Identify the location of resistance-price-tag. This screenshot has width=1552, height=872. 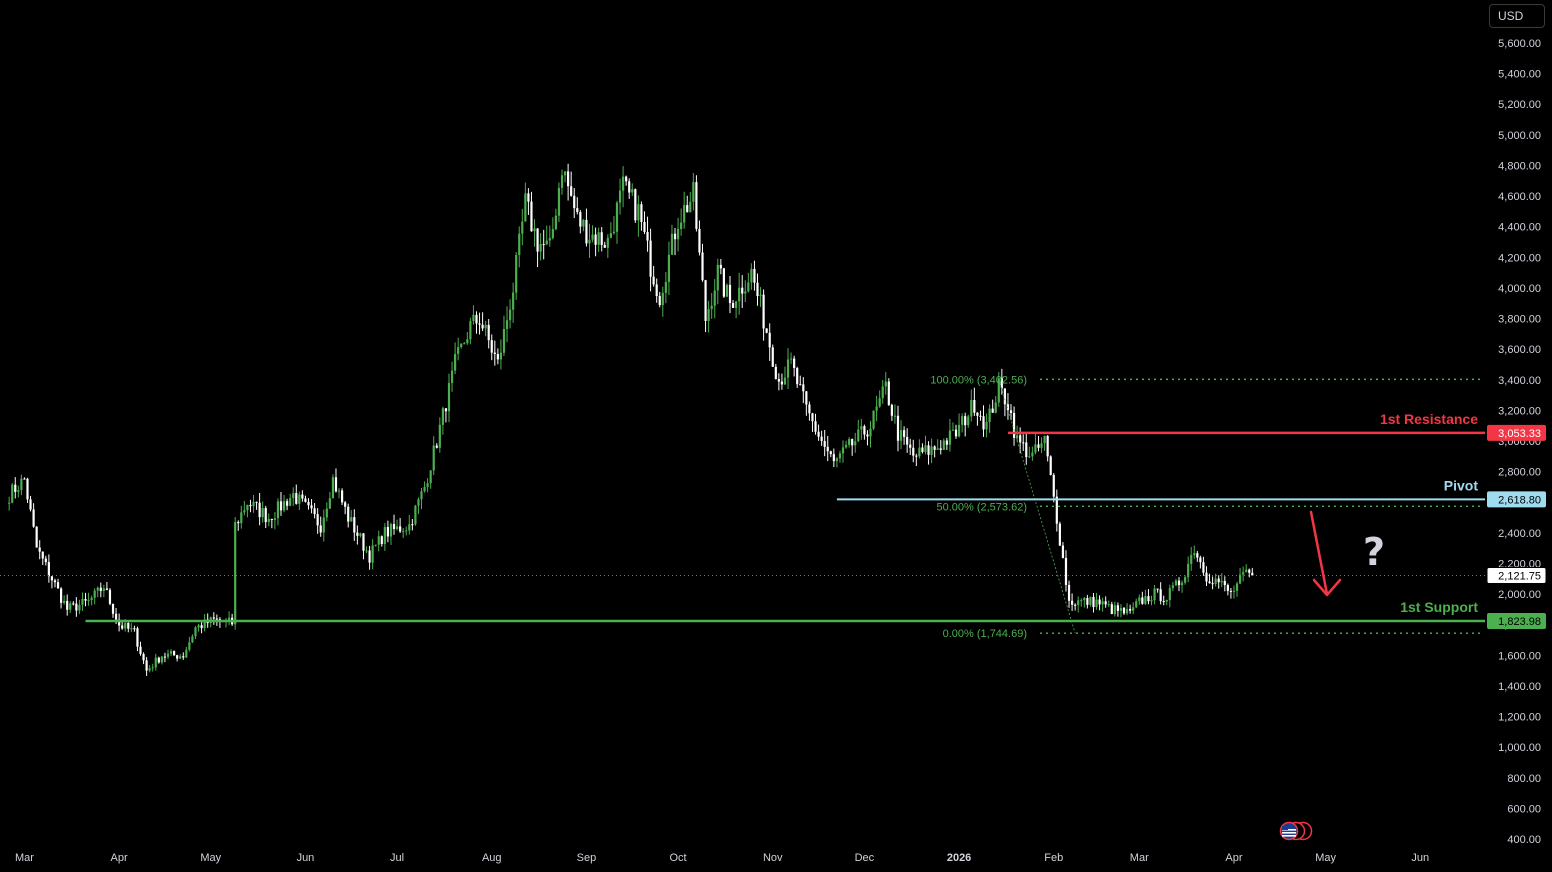
(1516, 432).